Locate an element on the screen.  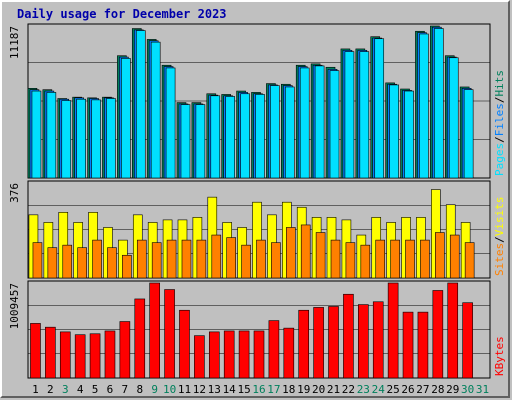
day-label: 4 is located at coordinates (80, 389).